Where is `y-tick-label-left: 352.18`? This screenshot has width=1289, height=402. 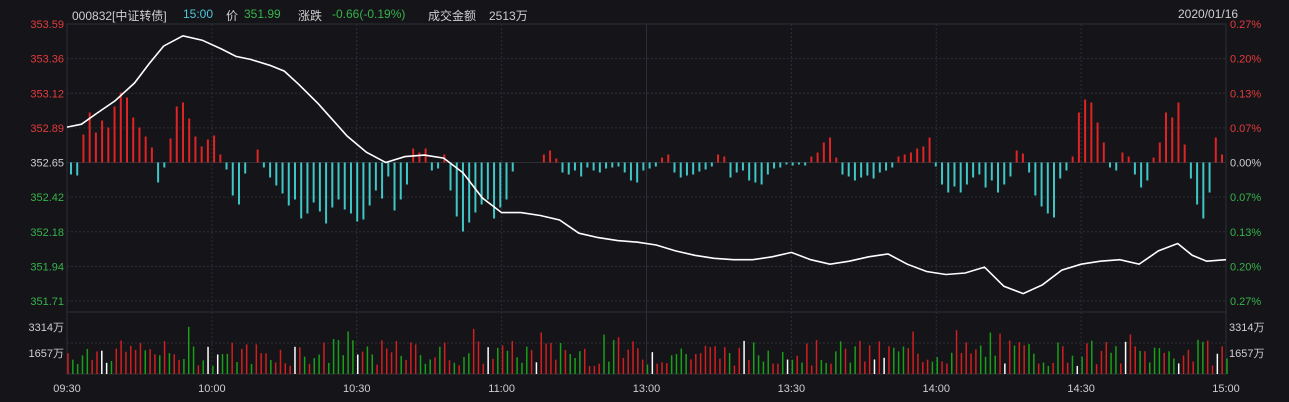
y-tick-label-left: 352.18 is located at coordinates (47, 233).